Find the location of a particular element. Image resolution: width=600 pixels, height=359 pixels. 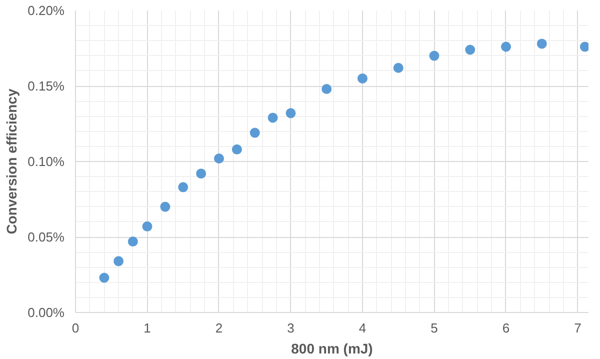

y-tick-label: 0.00% is located at coordinates (46, 312).